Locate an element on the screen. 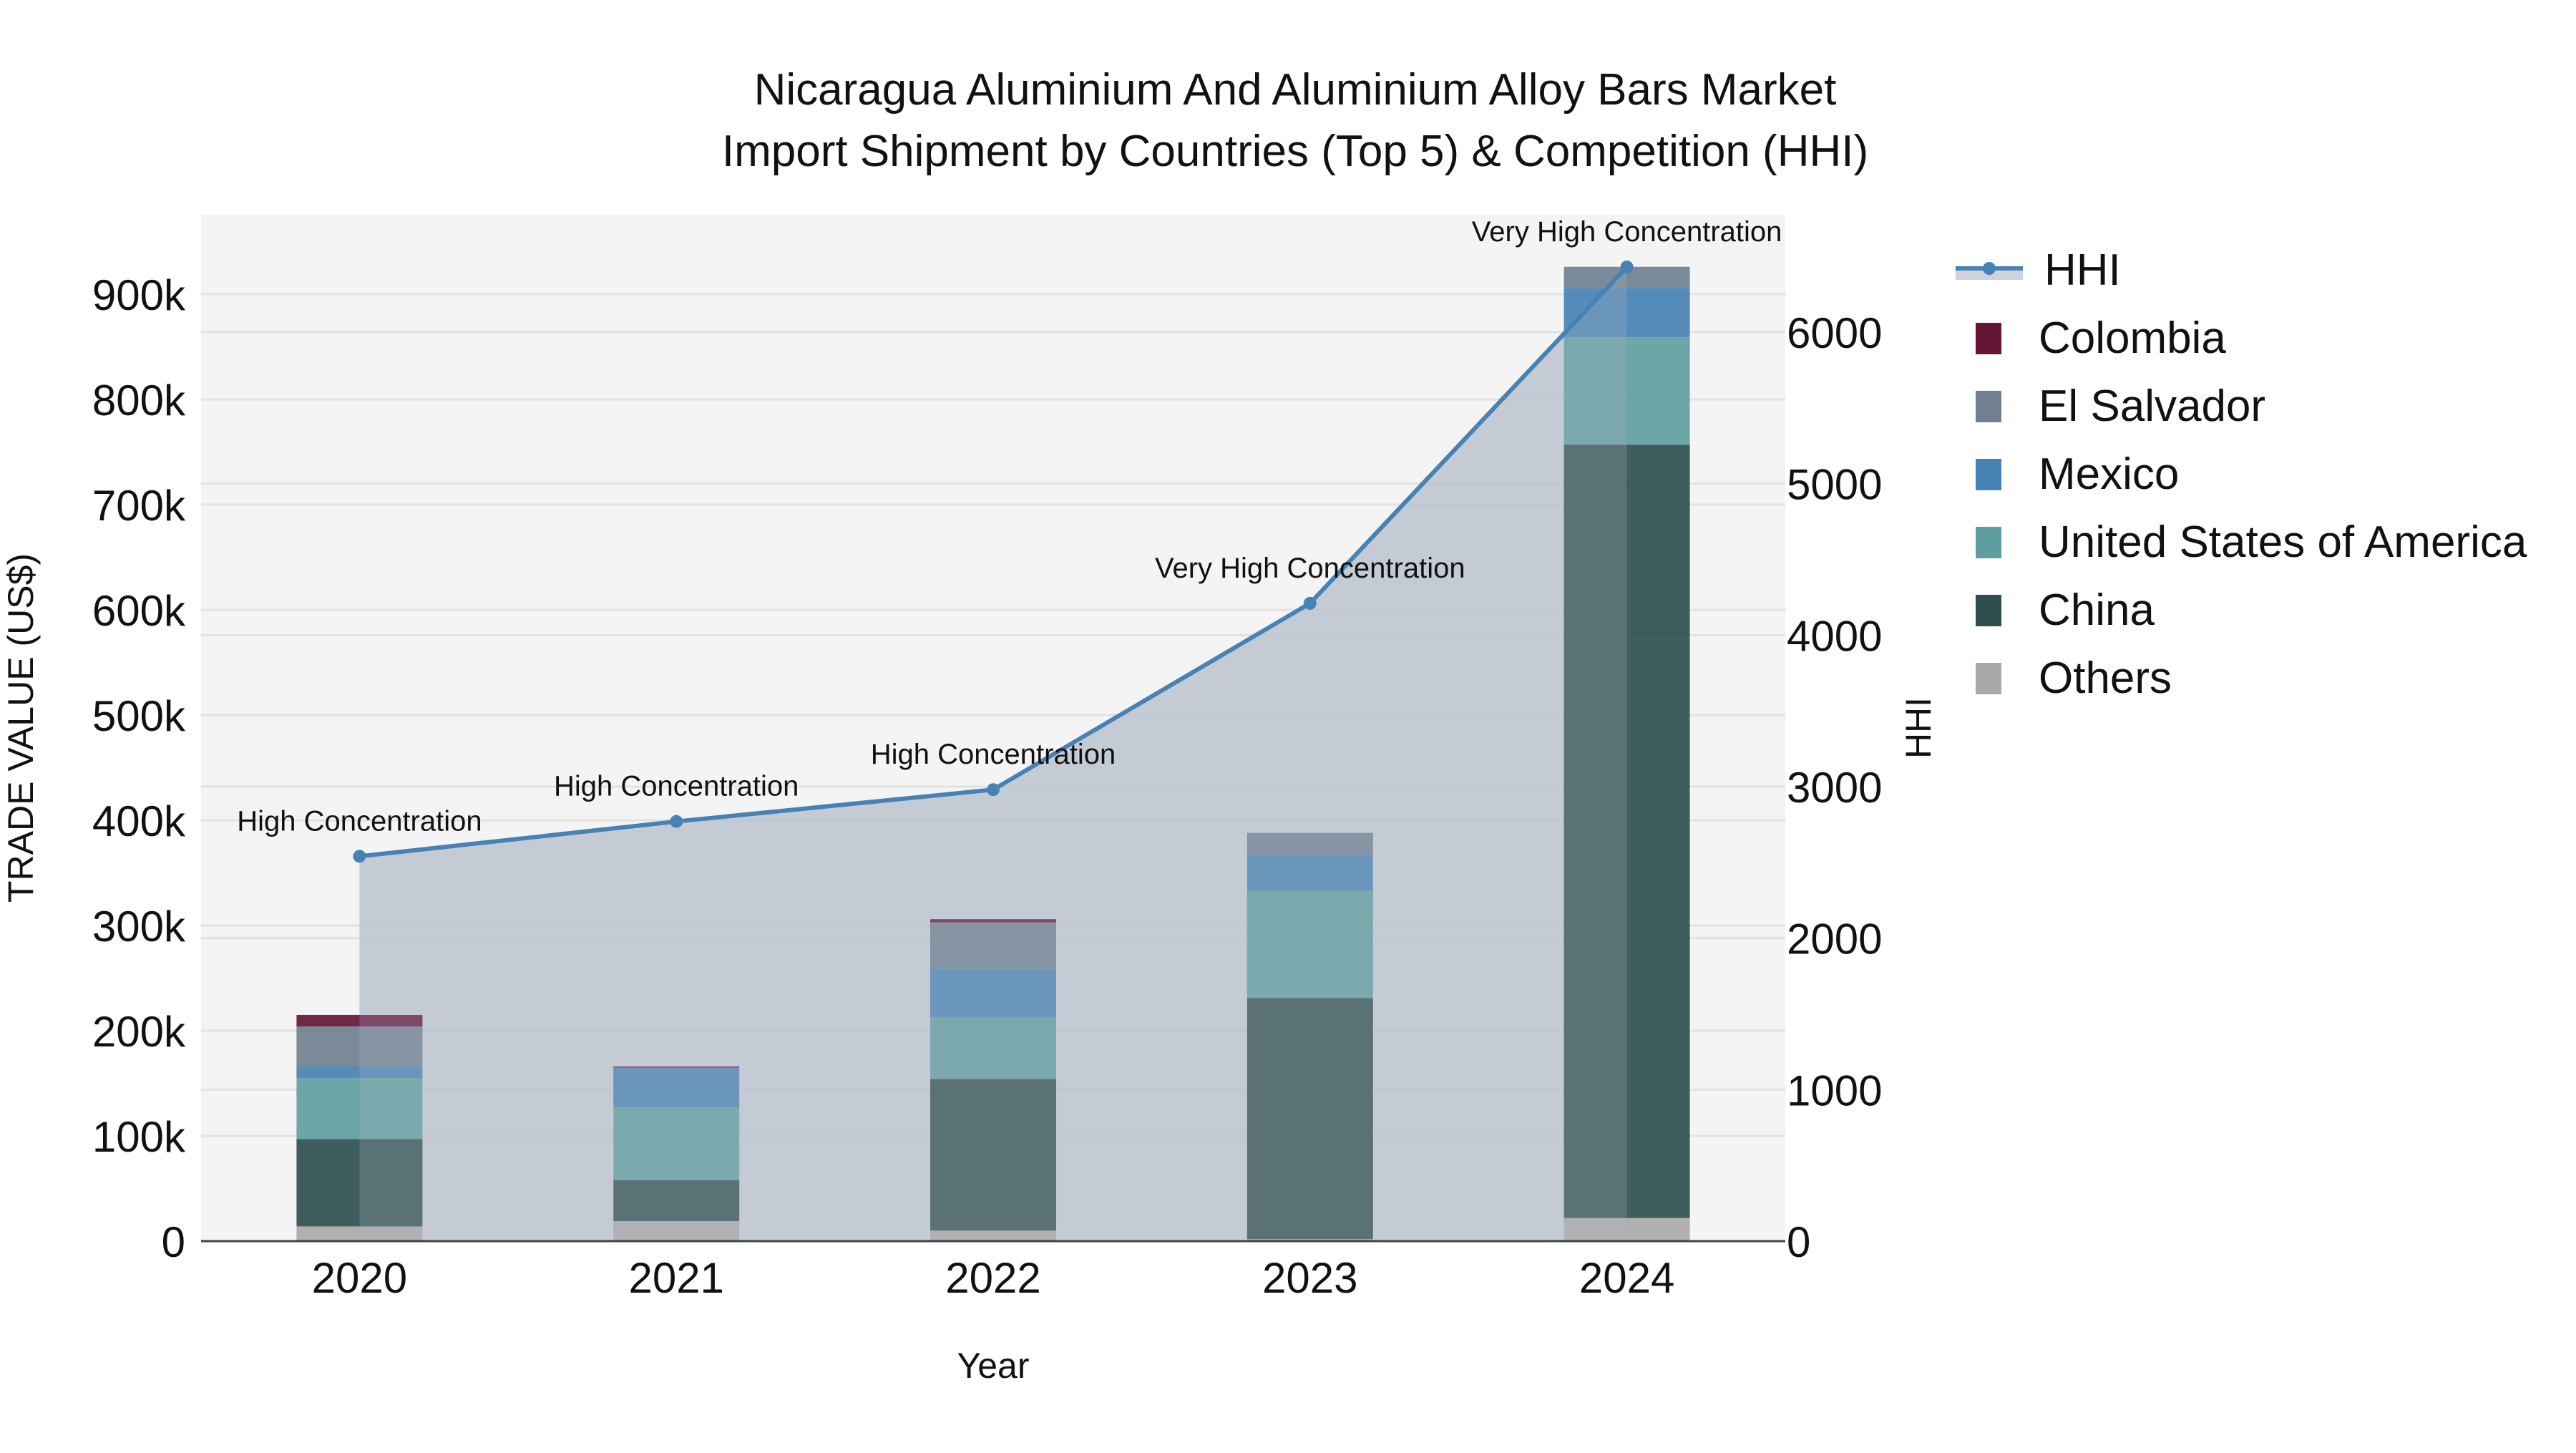 This screenshot has height=1453, width=2576. legend-item-mexico: Mexico is located at coordinates (2238, 474).